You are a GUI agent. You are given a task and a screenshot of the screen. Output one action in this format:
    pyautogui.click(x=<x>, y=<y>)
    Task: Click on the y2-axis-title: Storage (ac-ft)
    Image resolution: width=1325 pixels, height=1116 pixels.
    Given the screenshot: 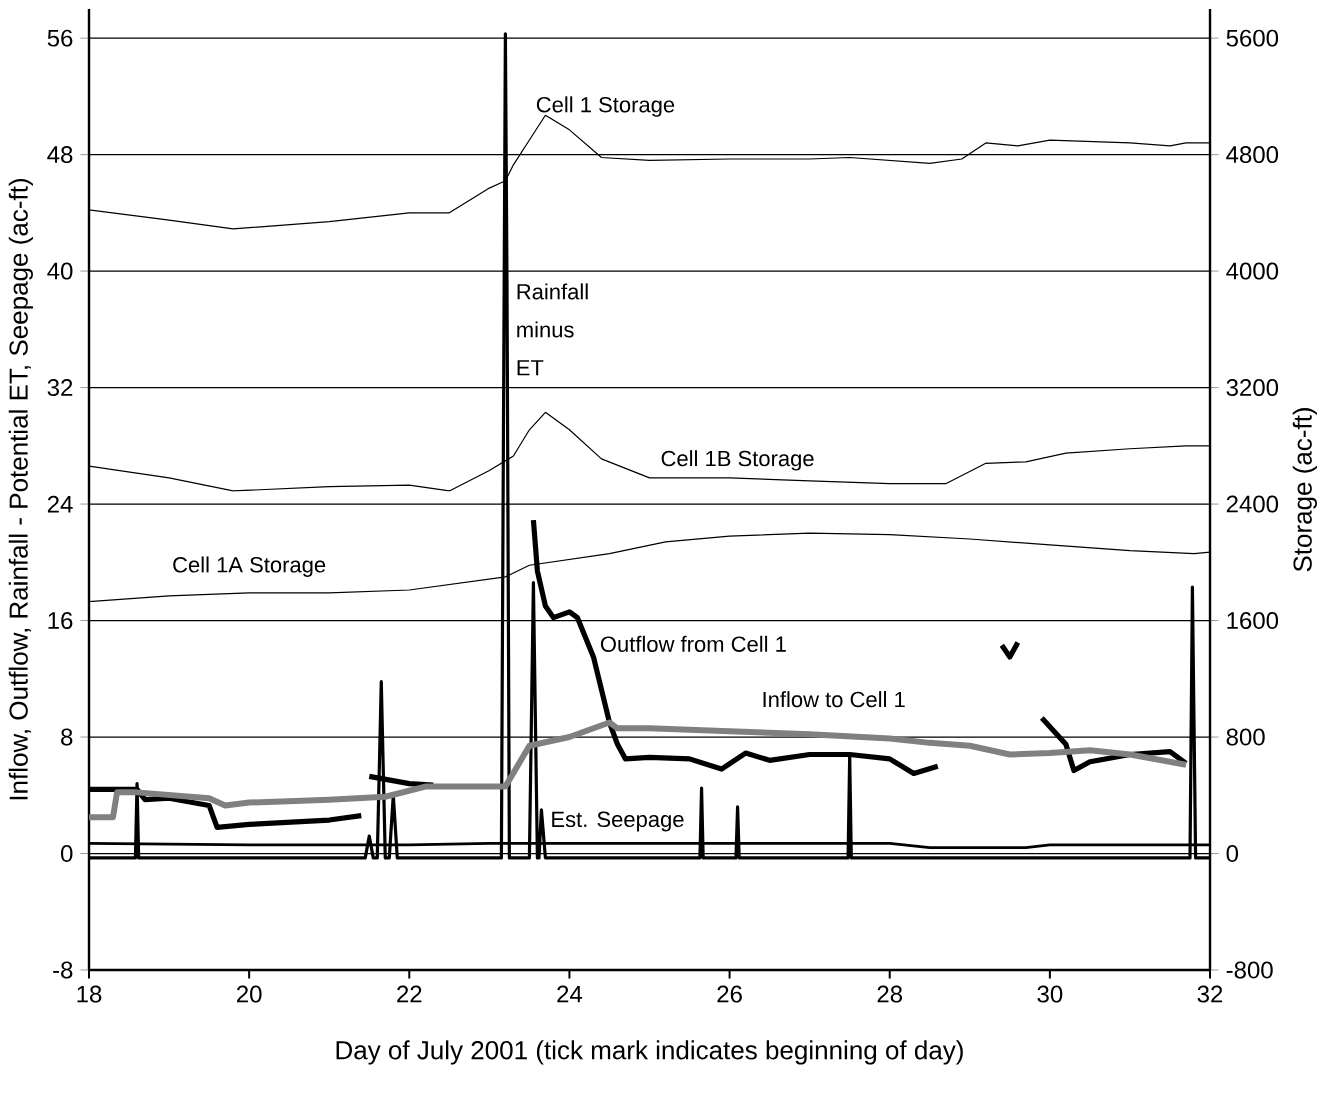 What is the action you would take?
    pyautogui.click(x=1304, y=490)
    